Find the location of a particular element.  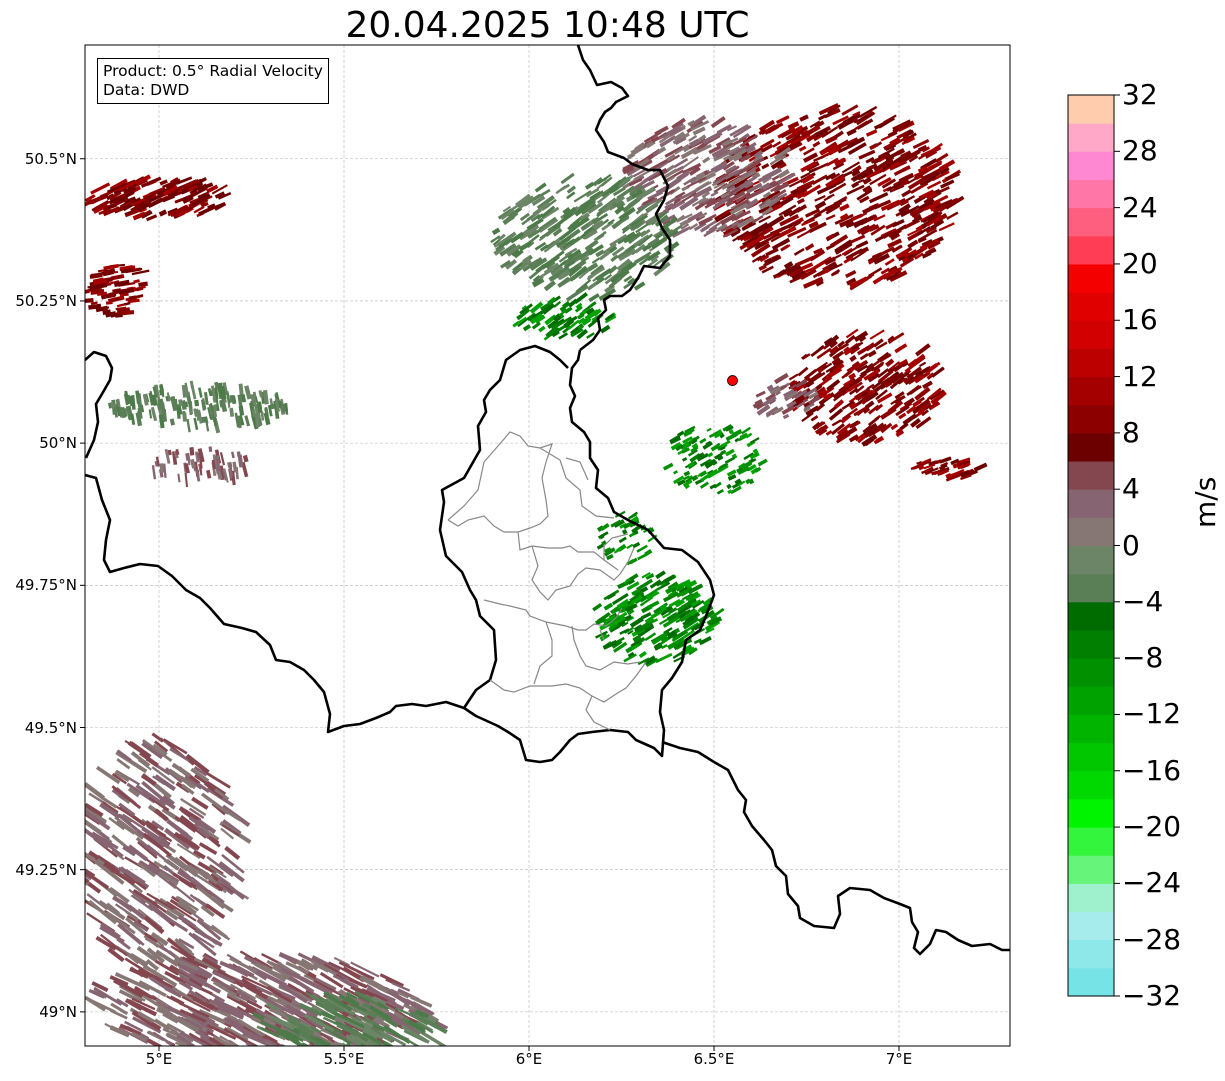

country-border-belgium-germany is located at coordinates (624, 198).